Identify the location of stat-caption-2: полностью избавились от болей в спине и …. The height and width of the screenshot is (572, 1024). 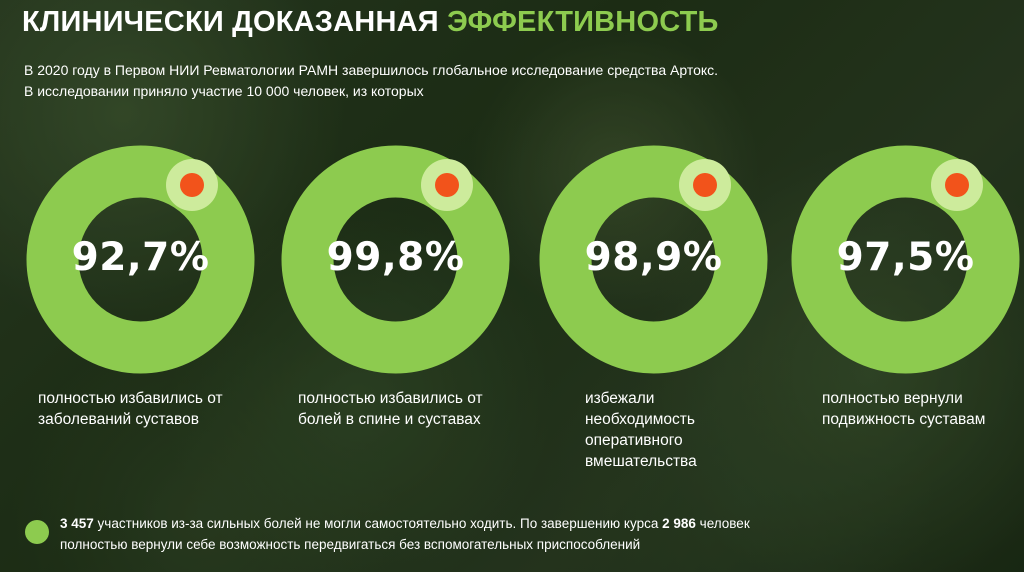
(390, 409).